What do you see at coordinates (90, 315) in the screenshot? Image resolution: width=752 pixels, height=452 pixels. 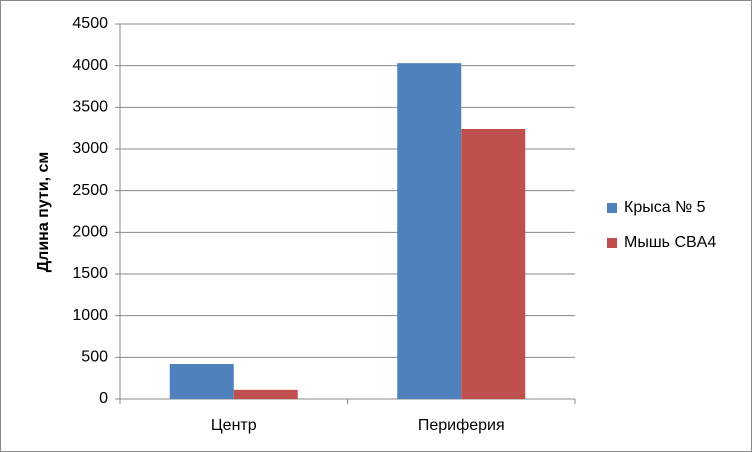 I see `y-tick-label: 1000` at bounding box center [90, 315].